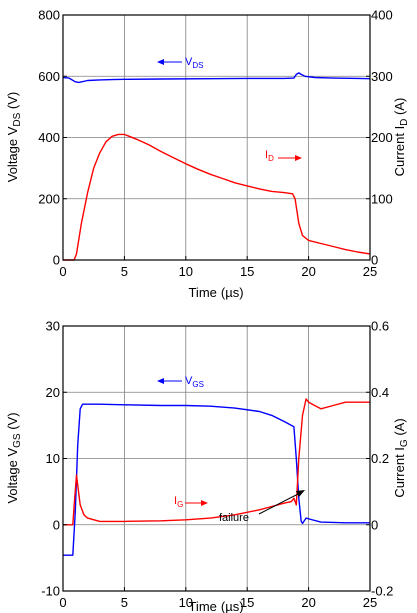 The width and height of the screenshot is (417, 613). I want to click on svg-text: ID, so click(269, 156).